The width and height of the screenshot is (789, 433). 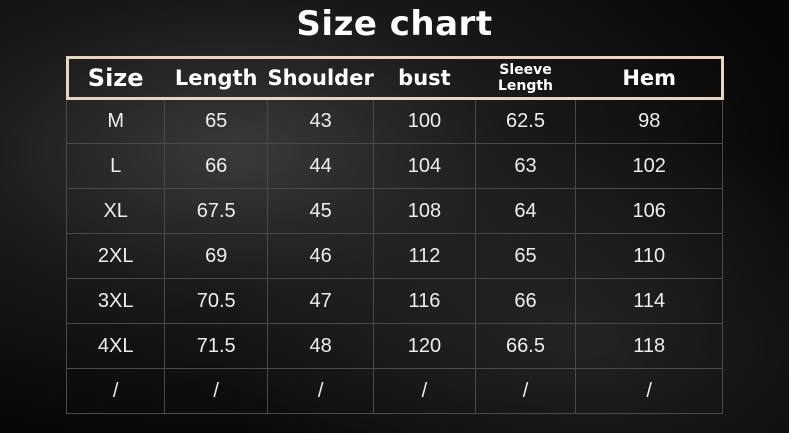 What do you see at coordinates (649, 211) in the screenshot?
I see `table-cell: 106` at bounding box center [649, 211].